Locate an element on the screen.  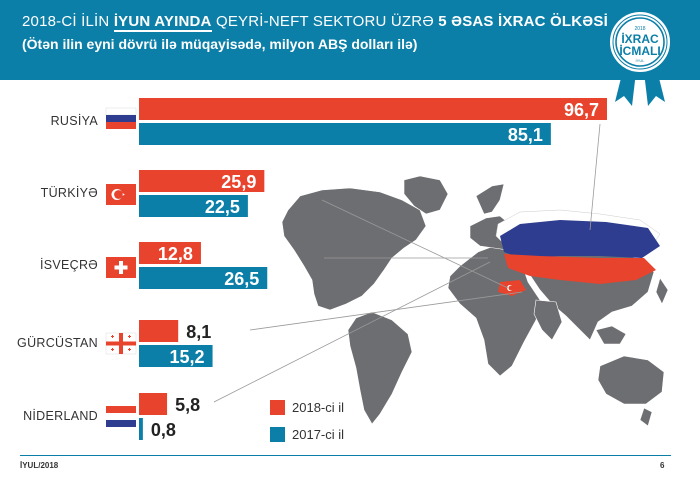
russia-flag-icon is located at coordinates (121, 118).